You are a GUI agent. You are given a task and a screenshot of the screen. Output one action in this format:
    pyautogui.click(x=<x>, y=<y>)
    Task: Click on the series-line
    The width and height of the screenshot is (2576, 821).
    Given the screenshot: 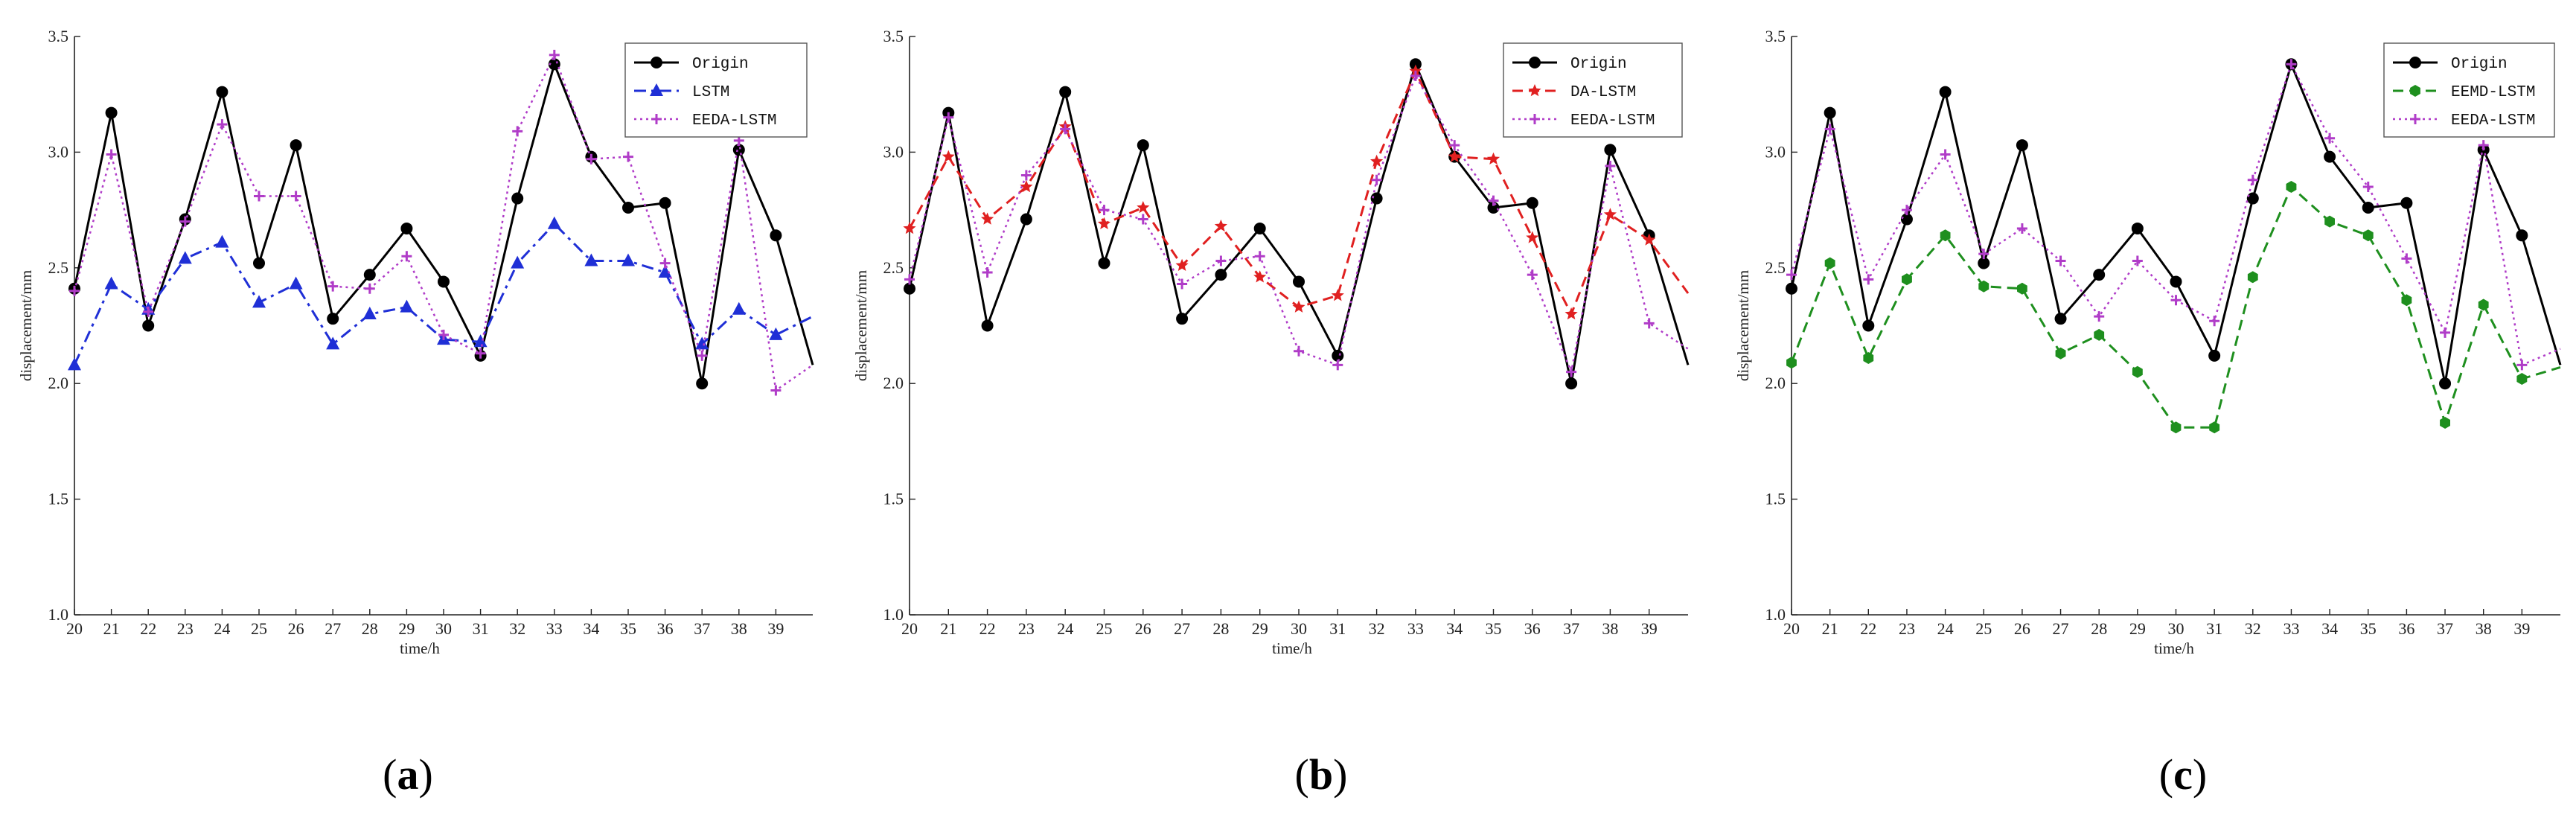 What is the action you would take?
    pyautogui.click(x=444, y=223)
    